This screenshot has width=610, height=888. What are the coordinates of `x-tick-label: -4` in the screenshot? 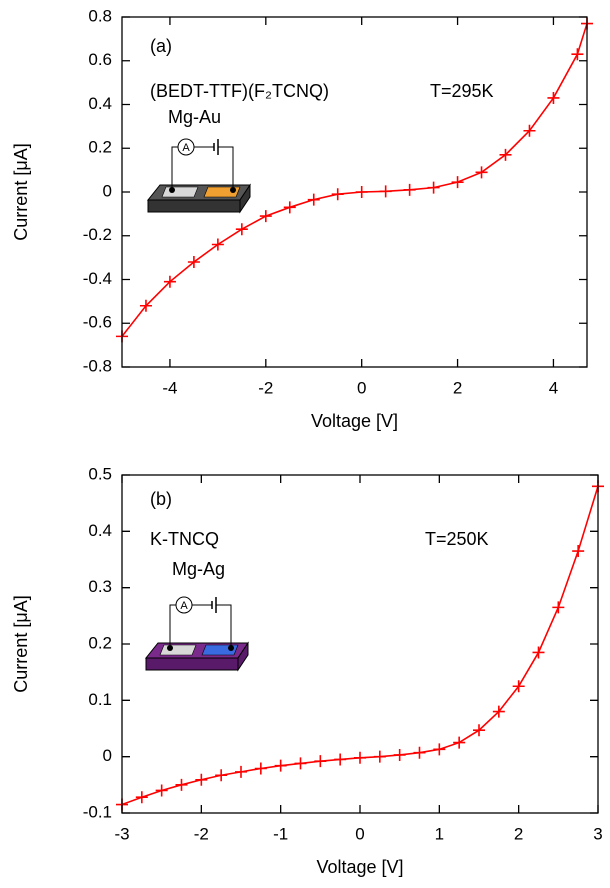 It's located at (169, 387).